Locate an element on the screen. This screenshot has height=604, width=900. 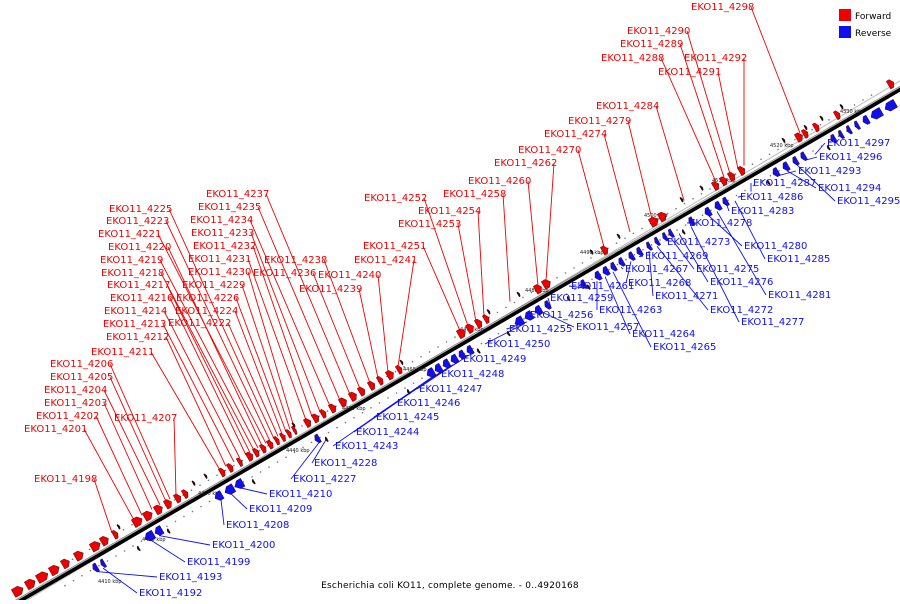
gene-label-eko11-4295: EKO11_4295 is located at coordinates (868, 201).